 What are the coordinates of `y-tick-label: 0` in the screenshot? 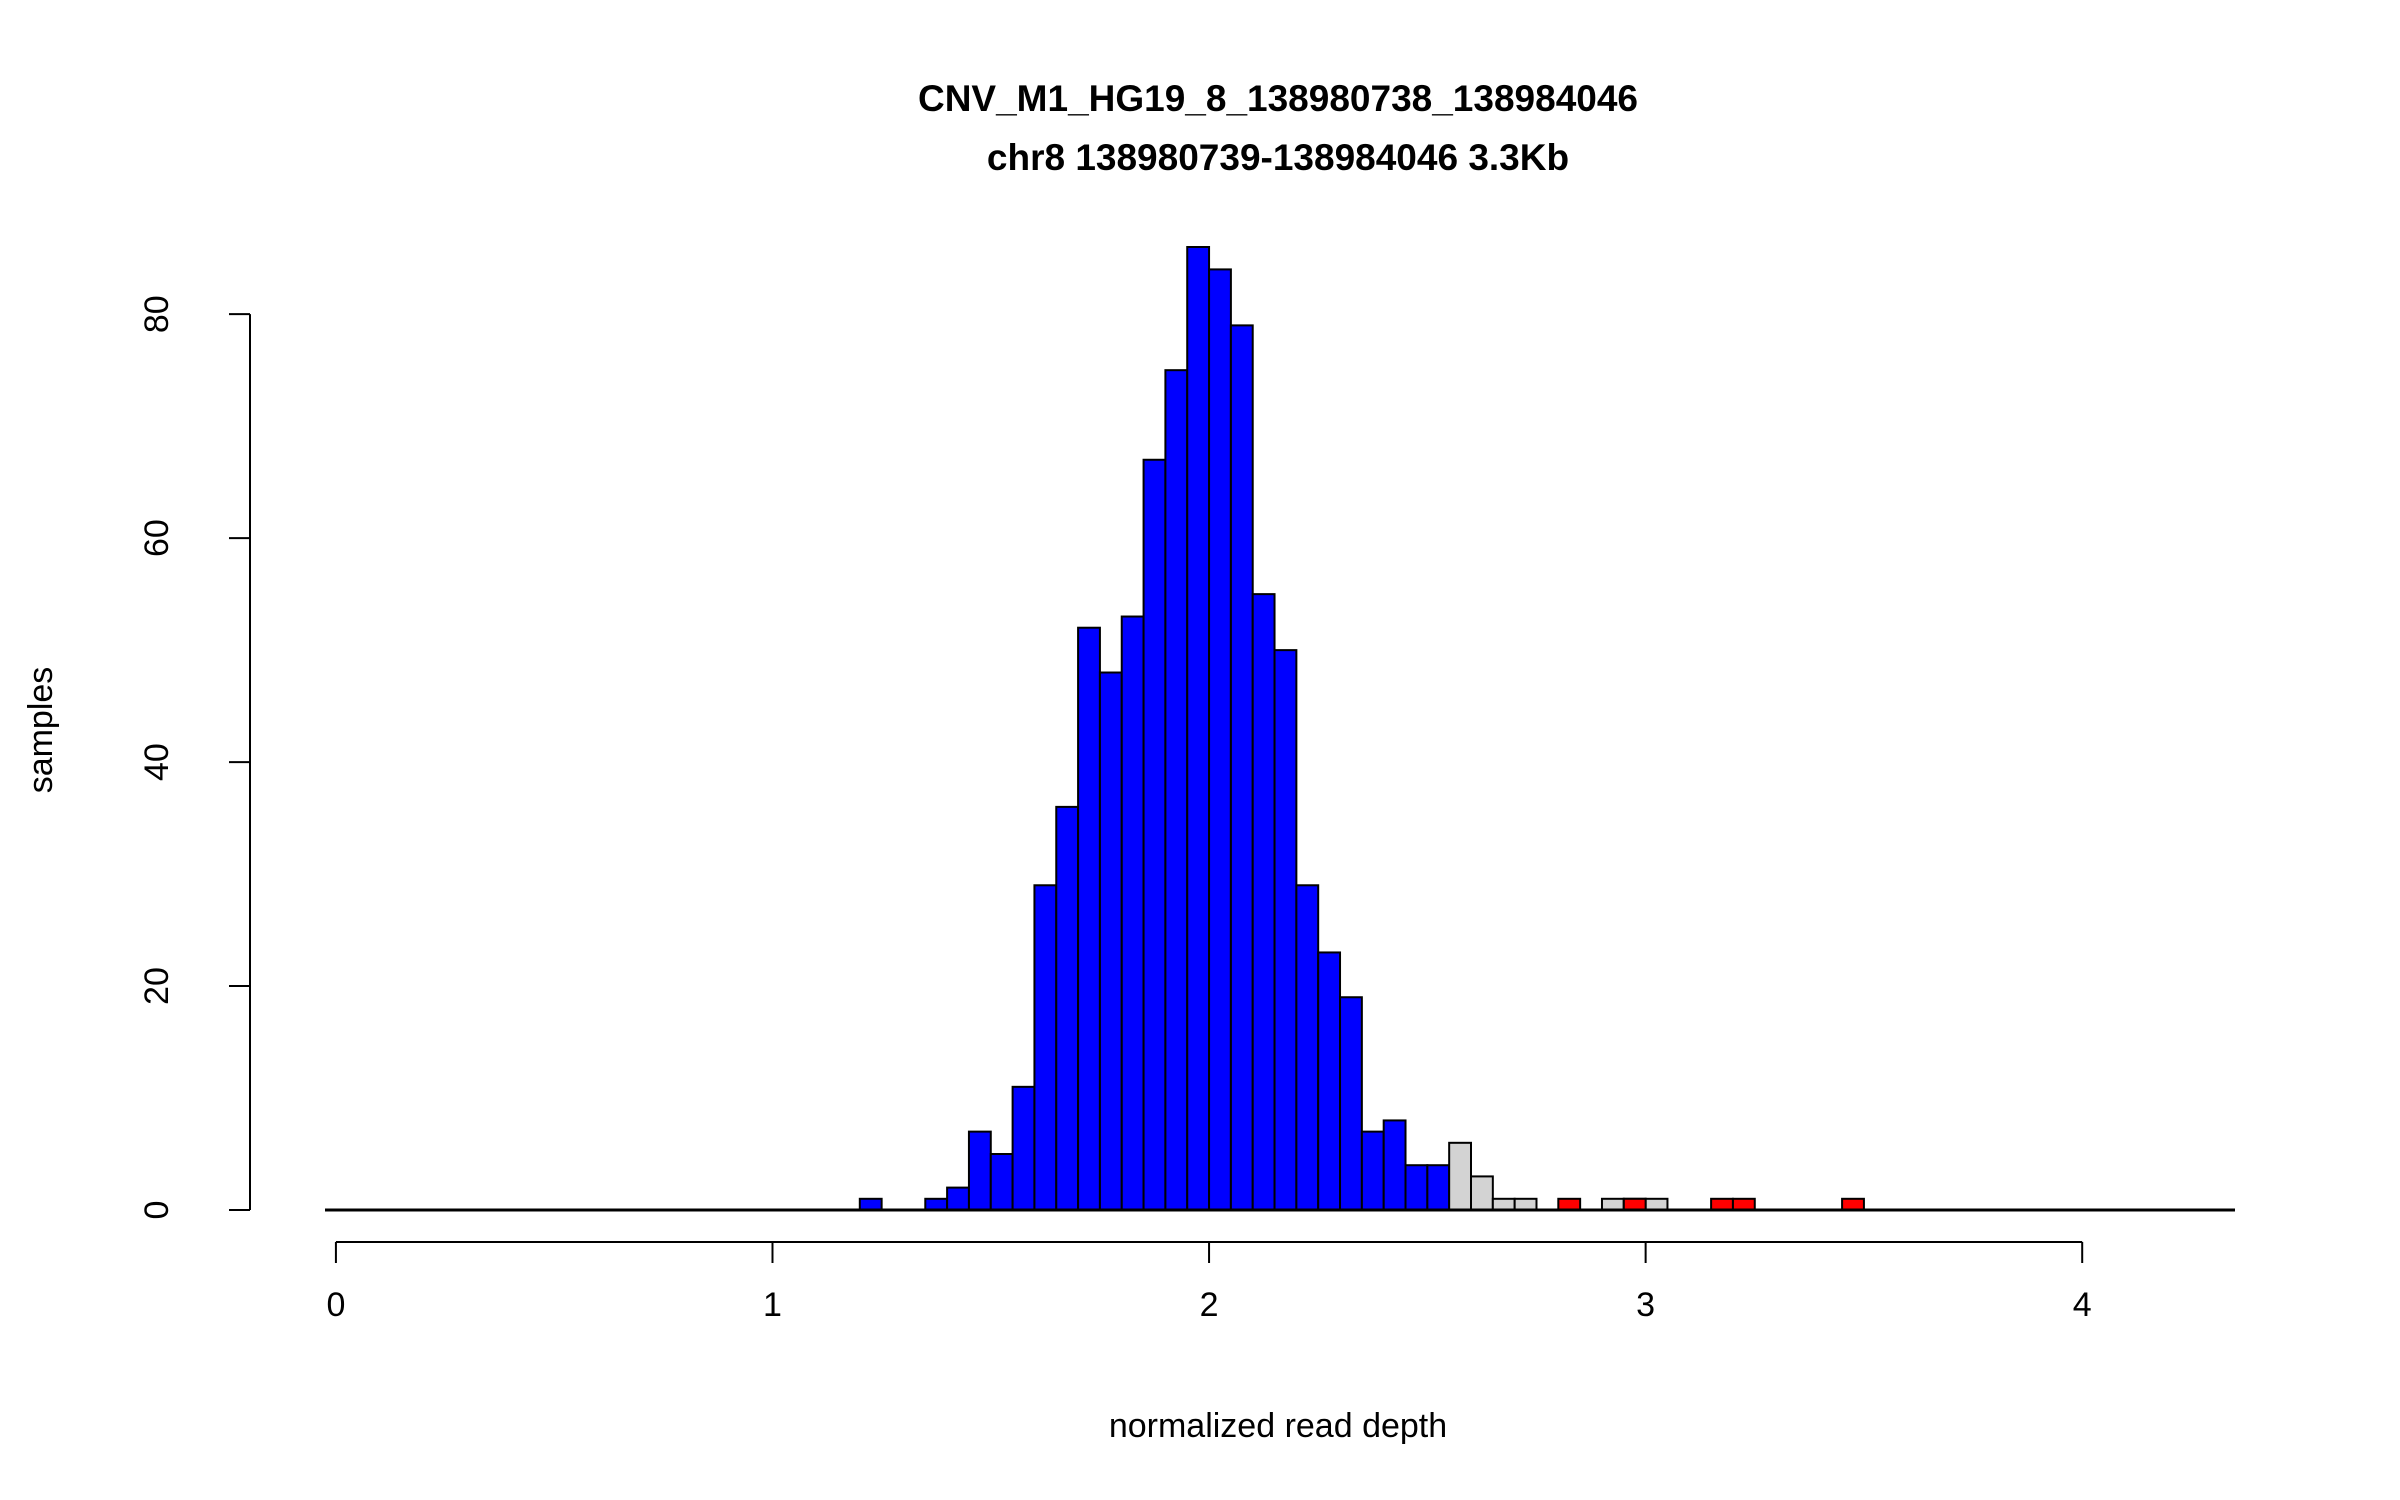 It's located at (157, 1210).